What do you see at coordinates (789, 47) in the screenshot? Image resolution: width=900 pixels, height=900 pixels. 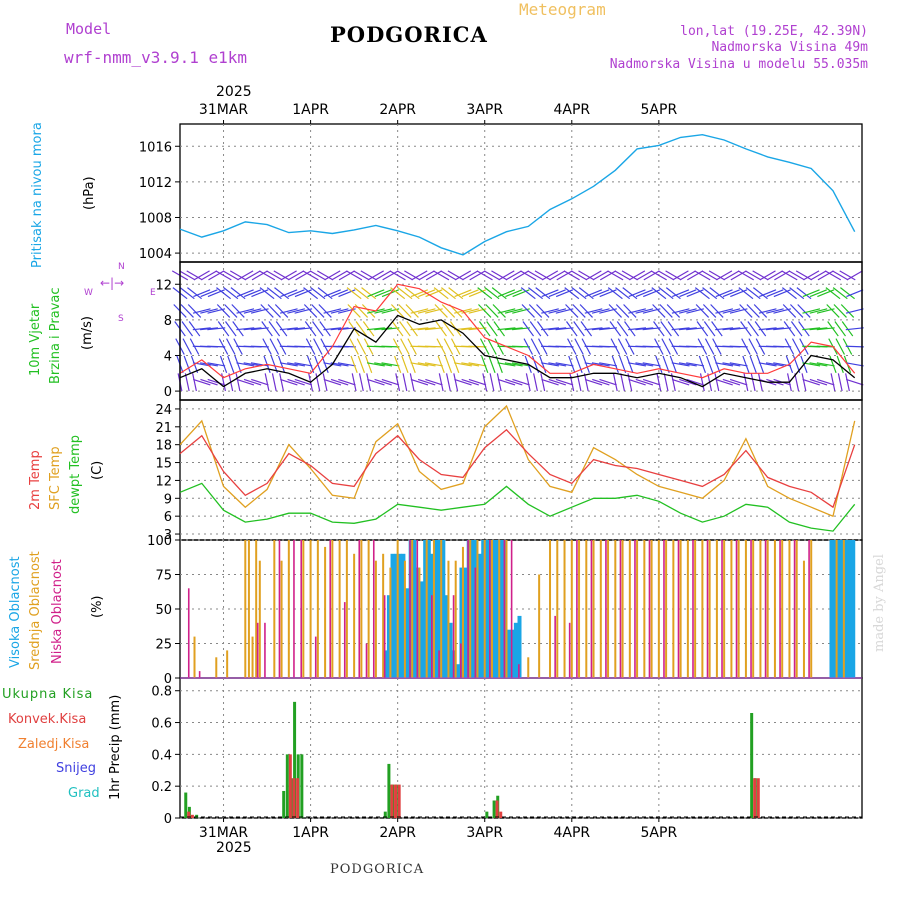 I see `elevation-label: Nadmorska Visina 49m` at bounding box center [789, 47].